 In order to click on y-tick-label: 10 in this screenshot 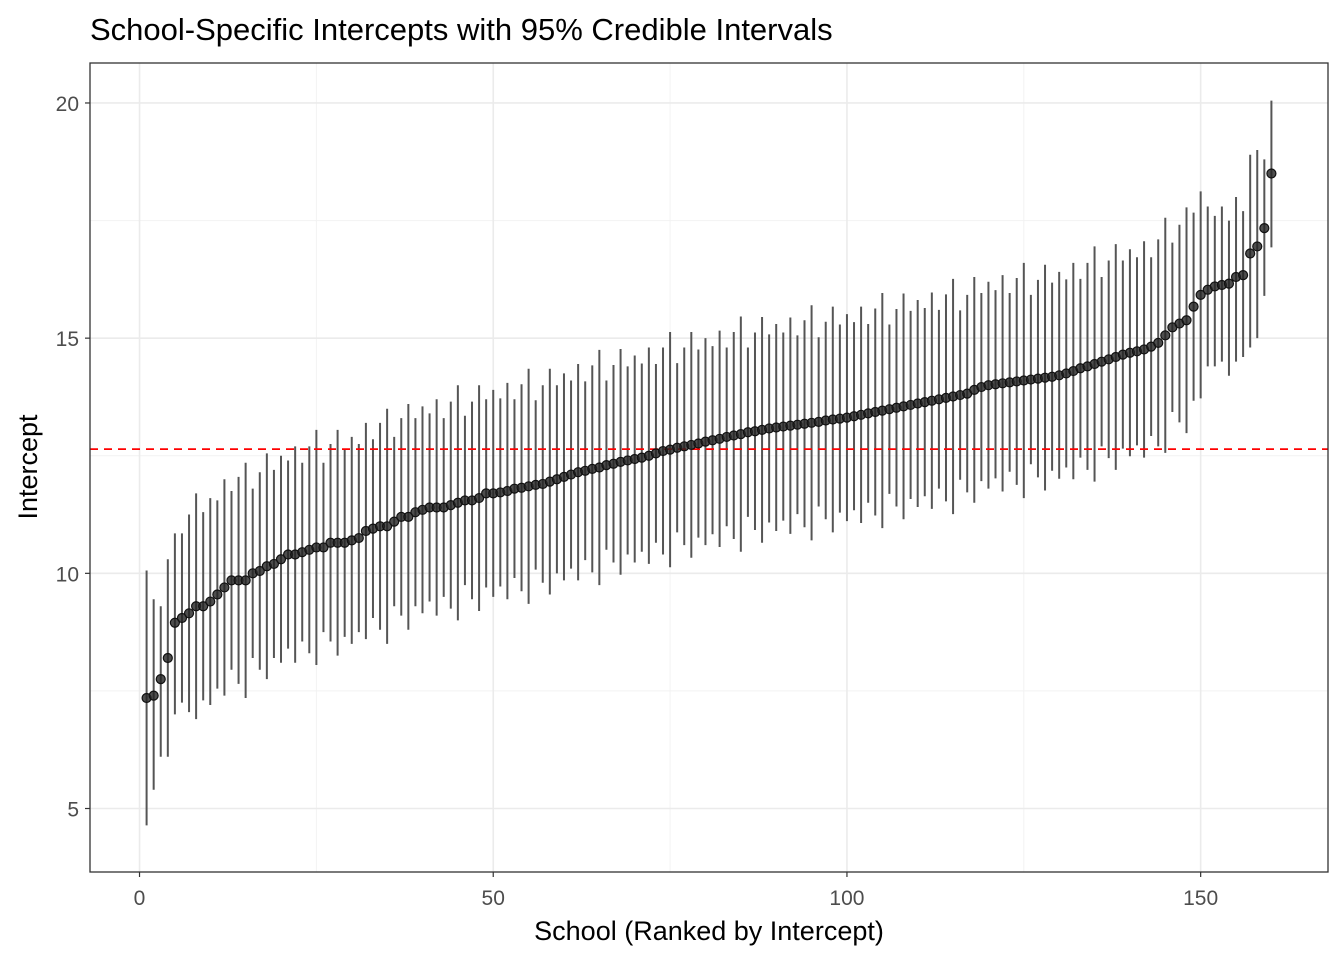, I will do `click(67, 574)`.